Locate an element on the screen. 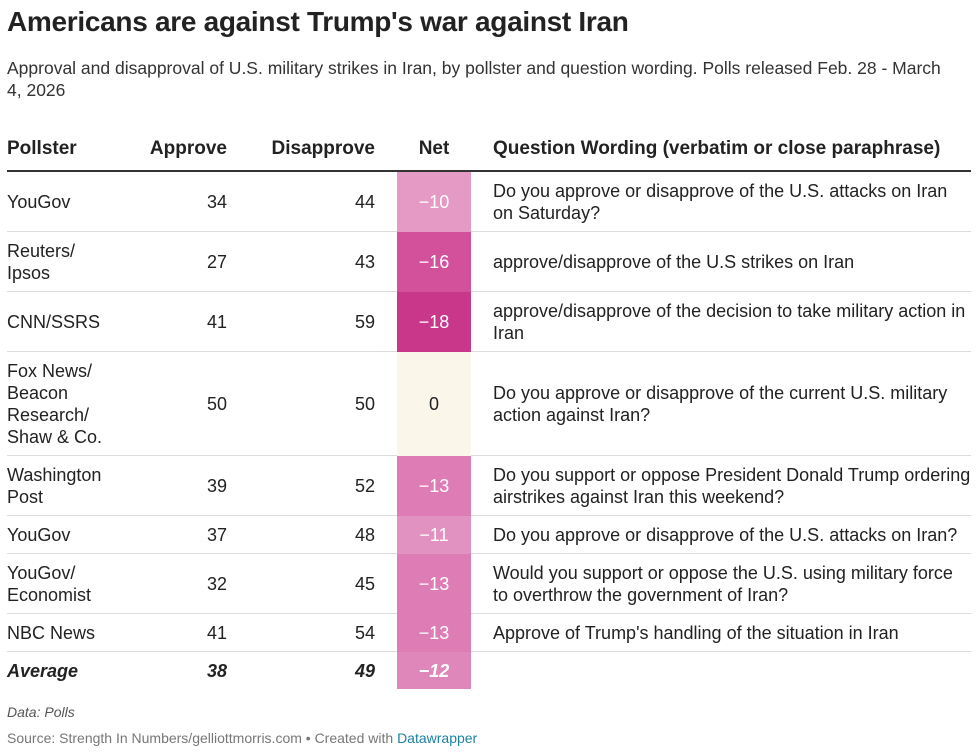 The image size is (980, 752). table-cell: 45 is located at coordinates (316, 584).